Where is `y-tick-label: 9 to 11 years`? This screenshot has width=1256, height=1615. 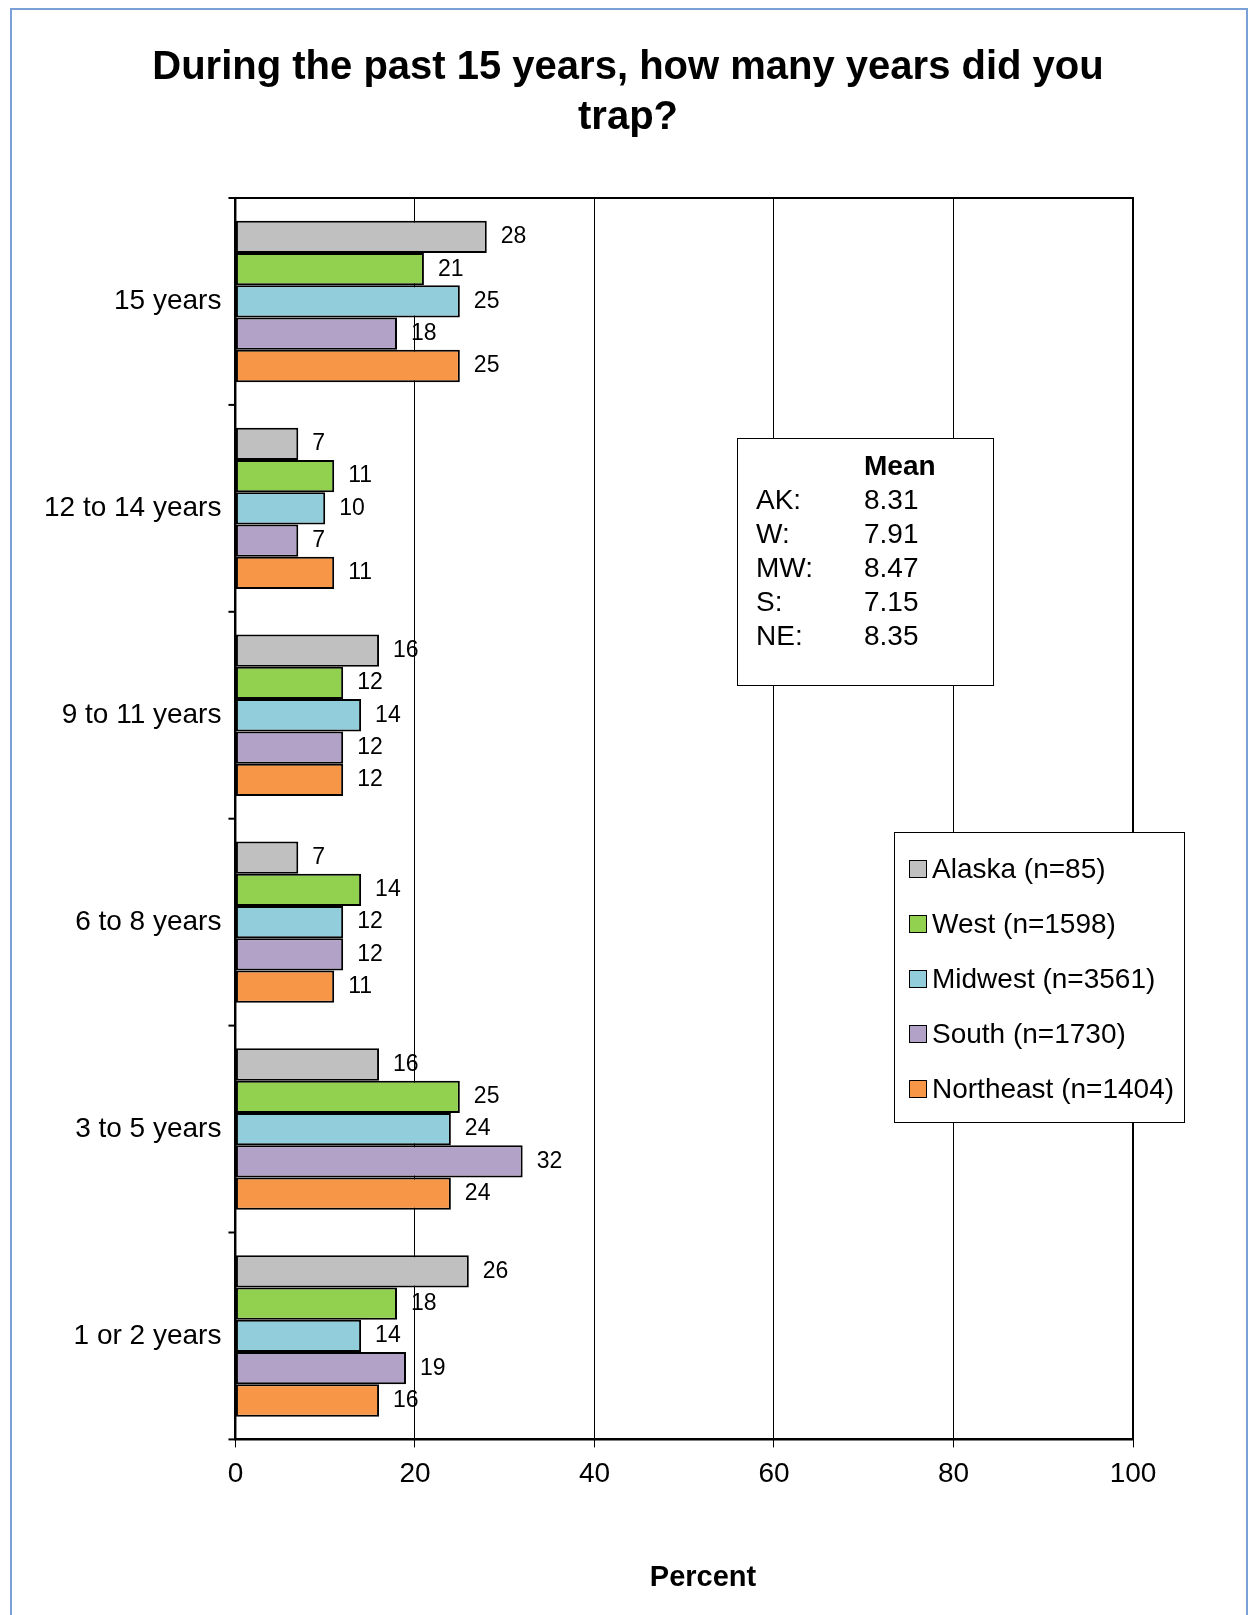 y-tick-label: 9 to 11 years is located at coordinates (141, 713).